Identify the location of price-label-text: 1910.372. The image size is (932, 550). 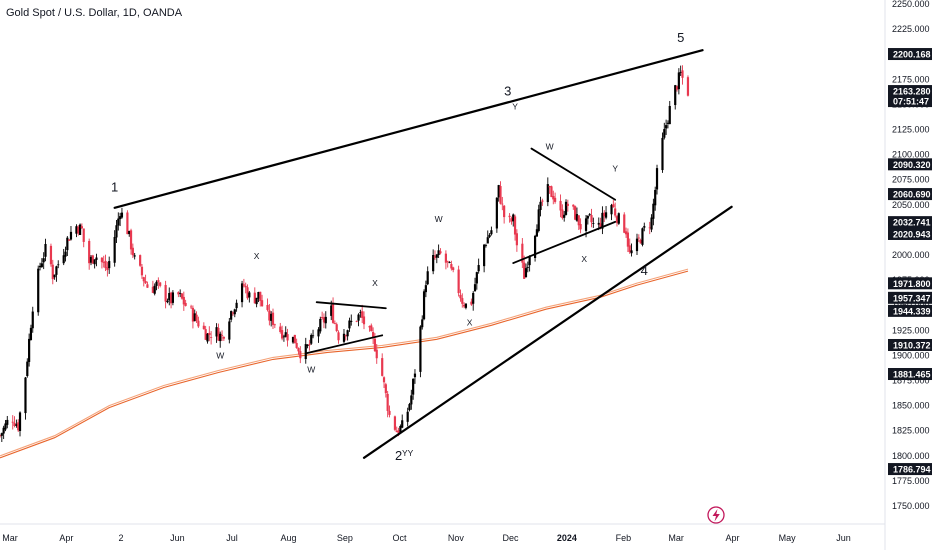
(912, 345).